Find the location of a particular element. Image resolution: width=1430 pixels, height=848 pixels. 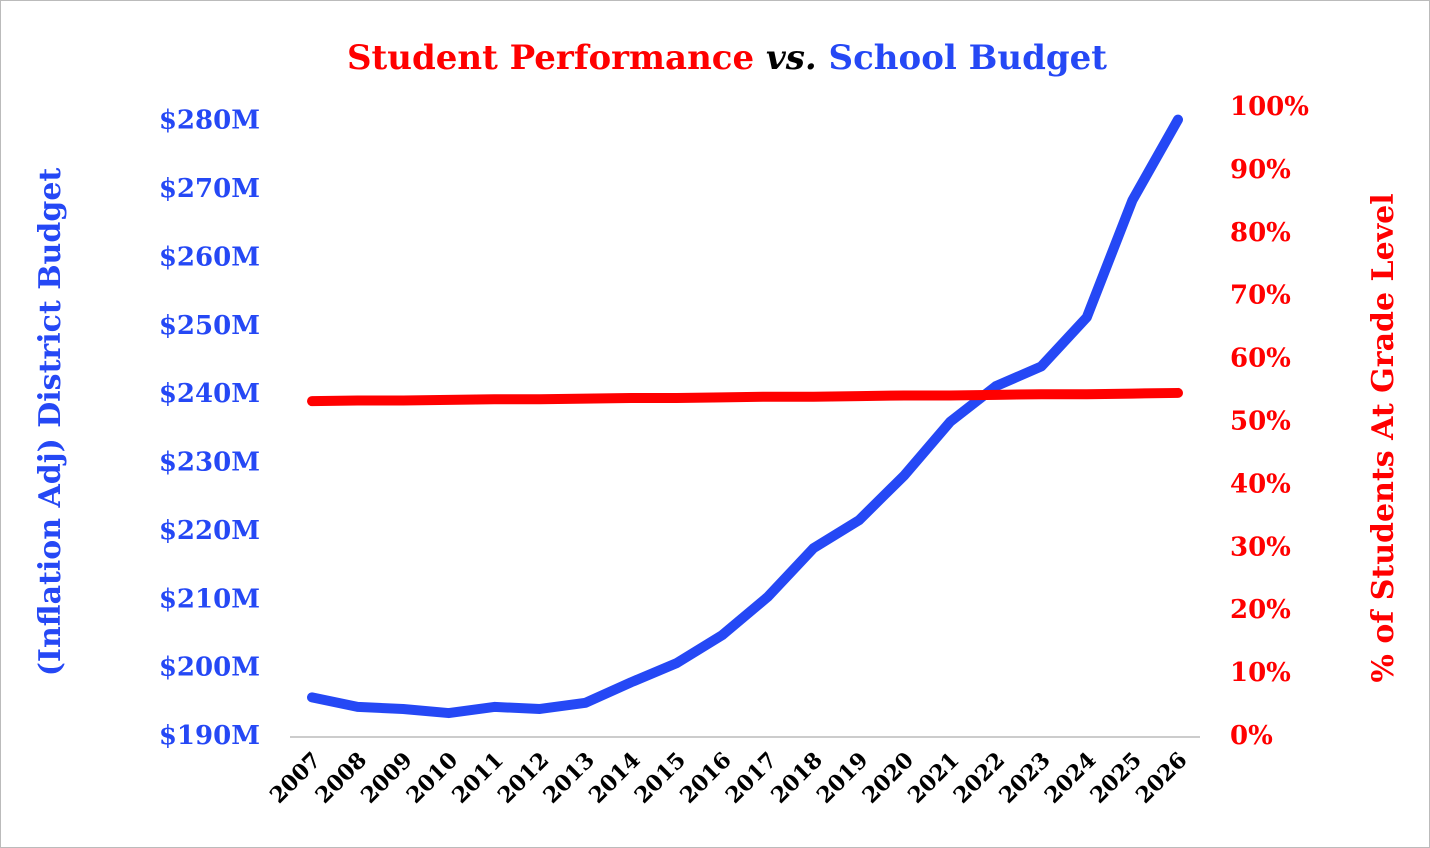

y2-tick-label: 80% is located at coordinates (1260, 233).